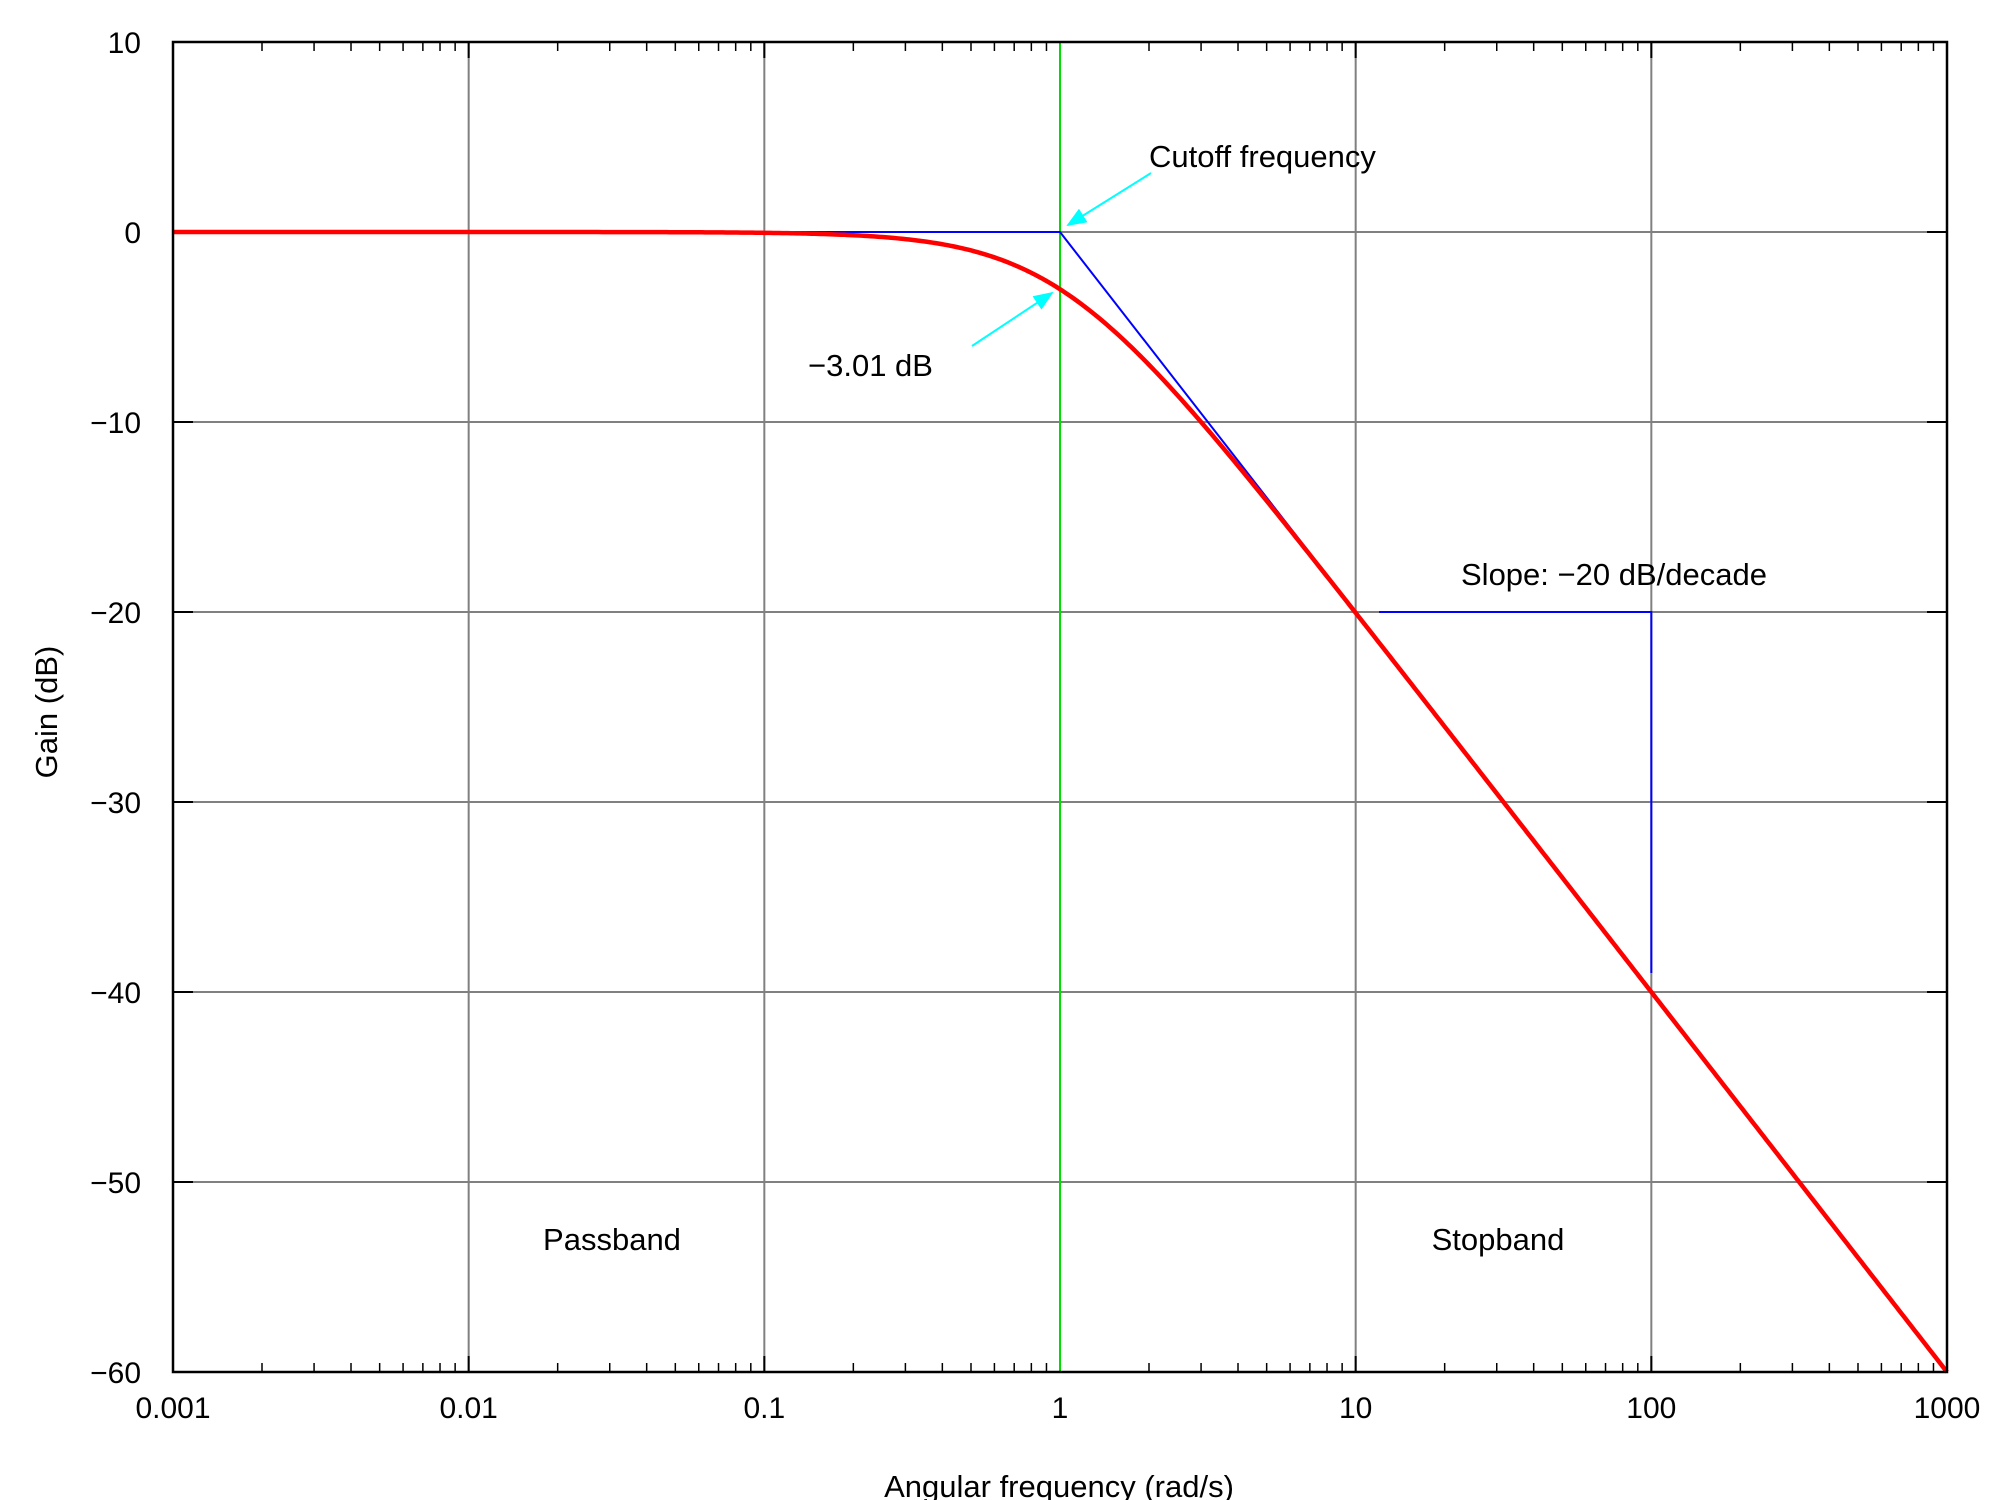  I want to click on y-tick-label: −60, so click(115, 1373).